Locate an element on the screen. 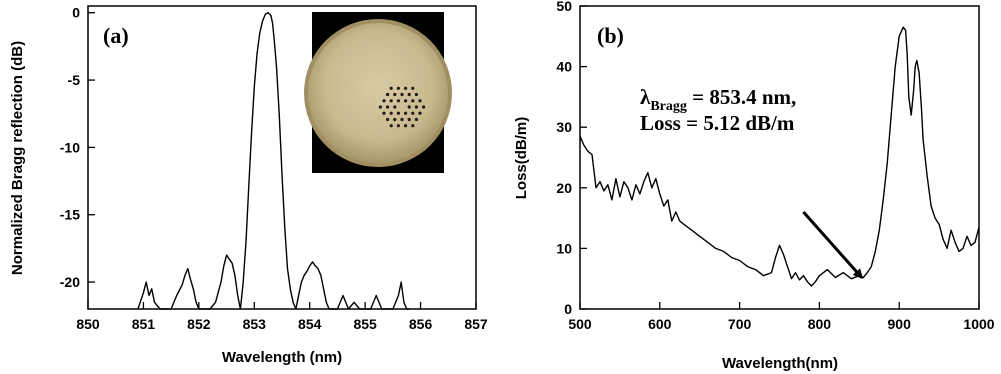  x-tick-label: 854 is located at coordinates (310, 324).